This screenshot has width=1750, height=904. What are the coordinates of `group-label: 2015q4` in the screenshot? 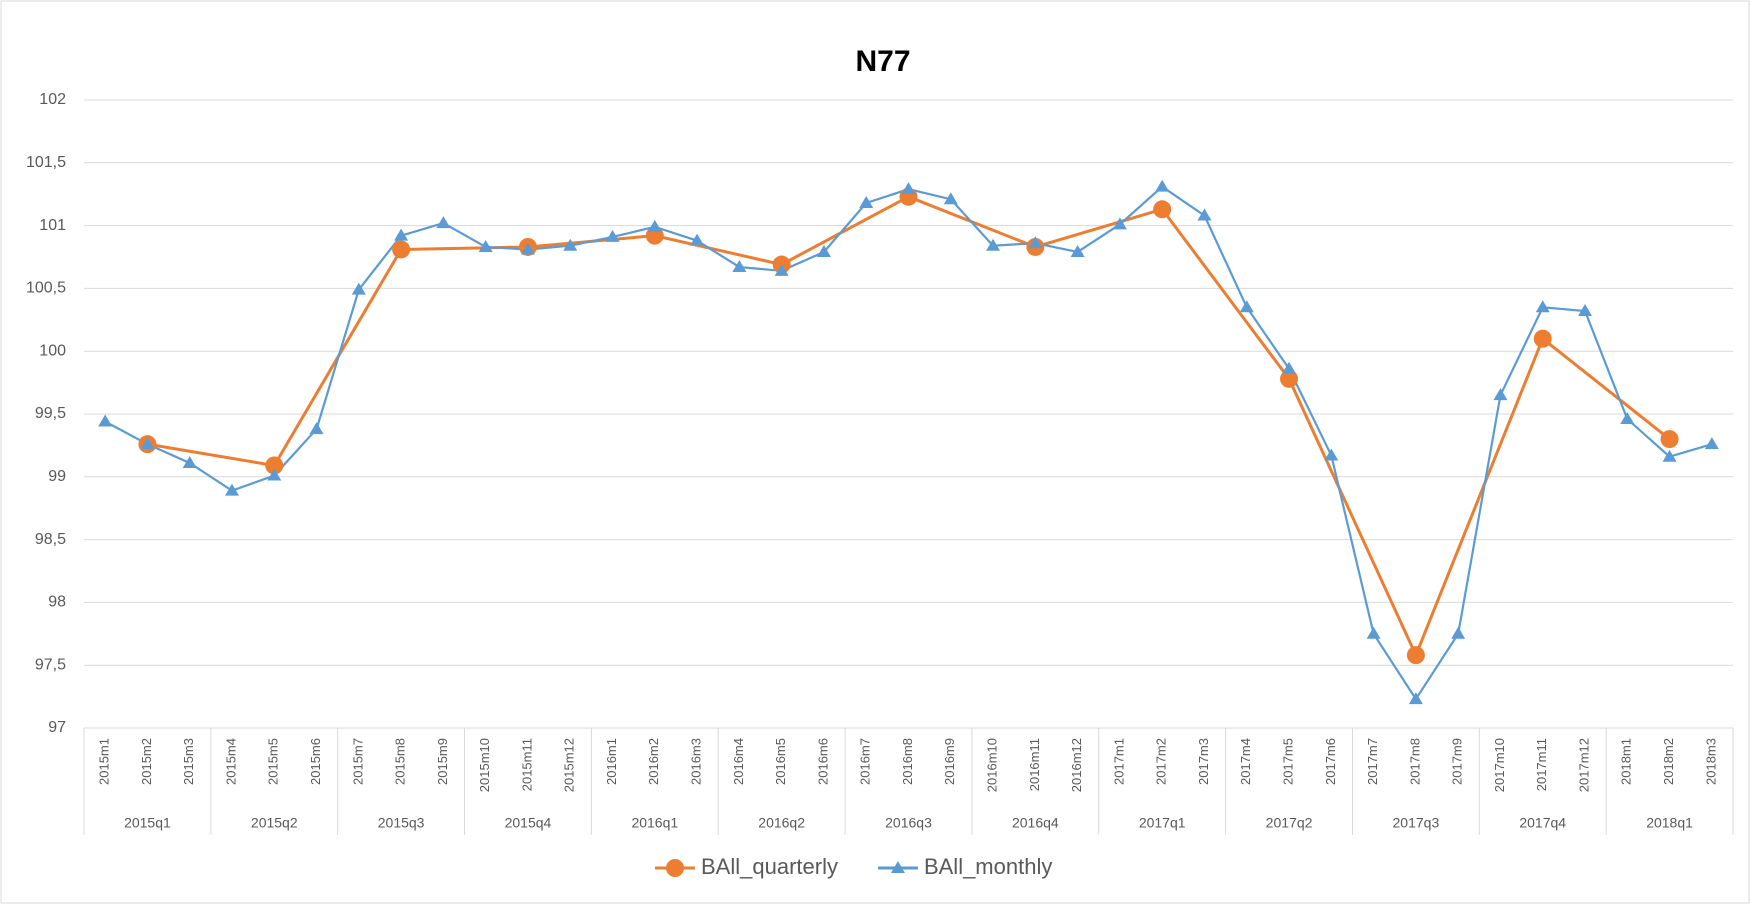 It's located at (528, 823).